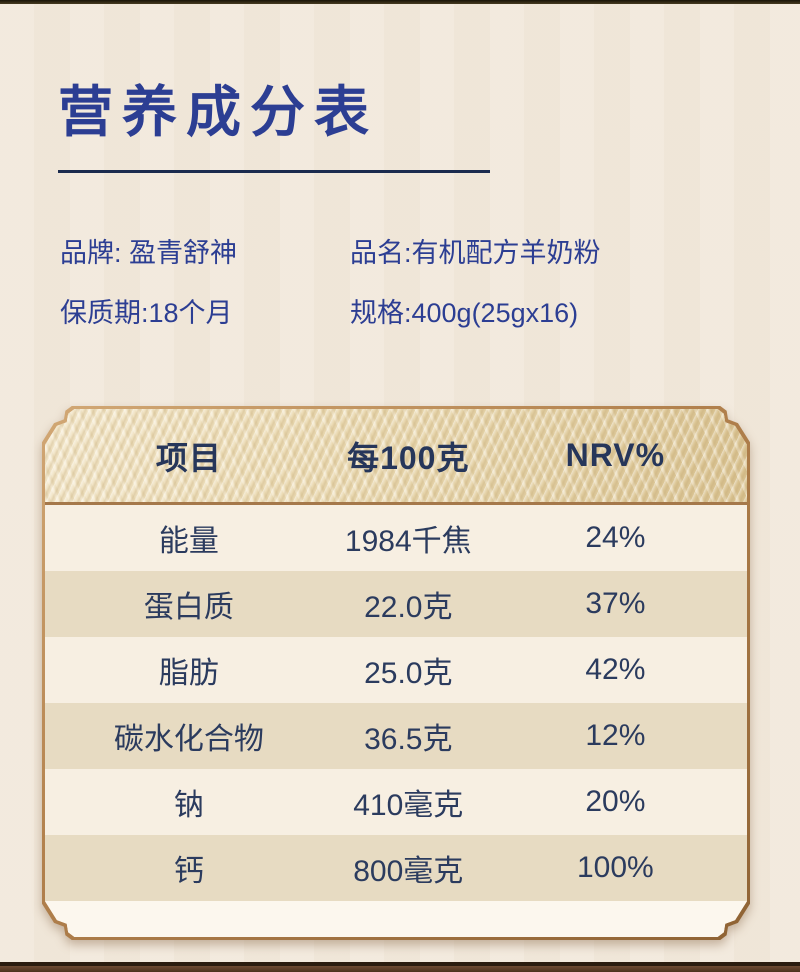 This screenshot has width=800, height=972. I want to click on cell-item: 钙, so click(188, 871).